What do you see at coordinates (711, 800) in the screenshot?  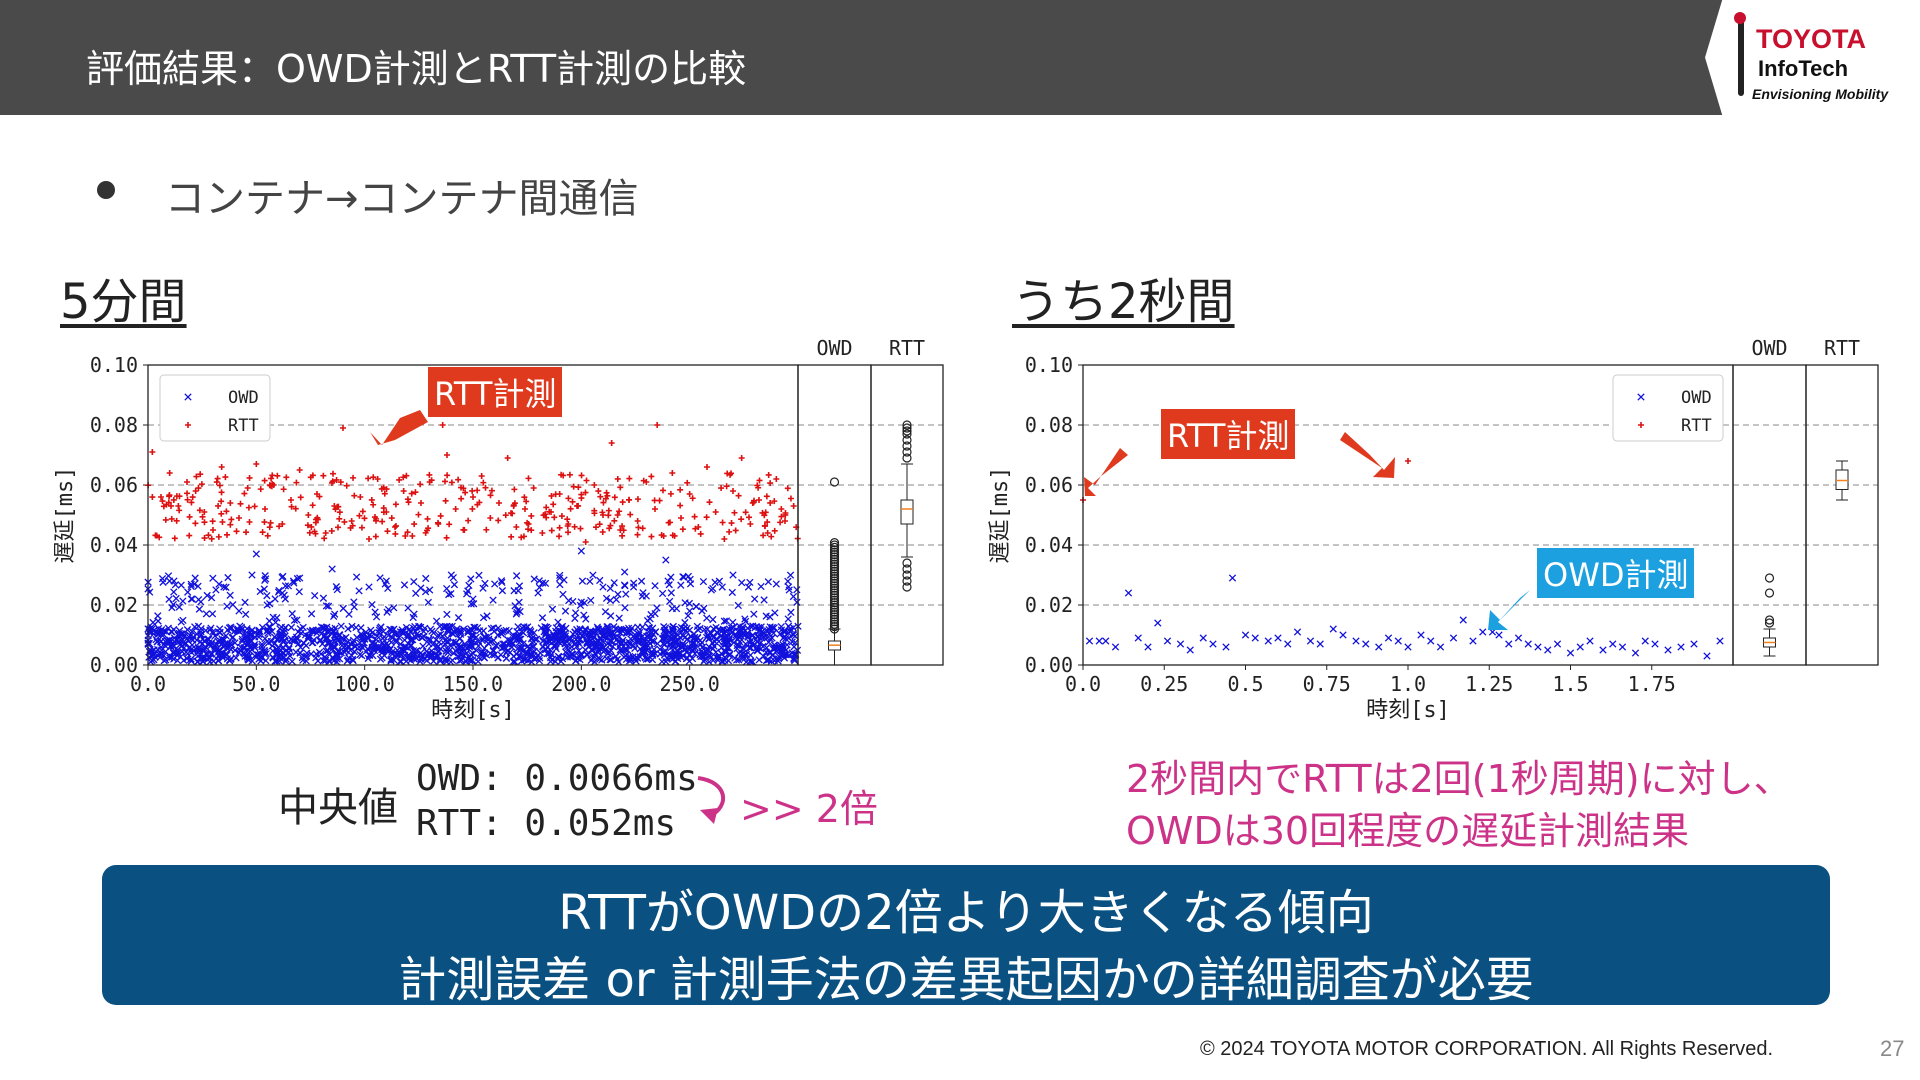 I see `curved-arrow-icon` at bounding box center [711, 800].